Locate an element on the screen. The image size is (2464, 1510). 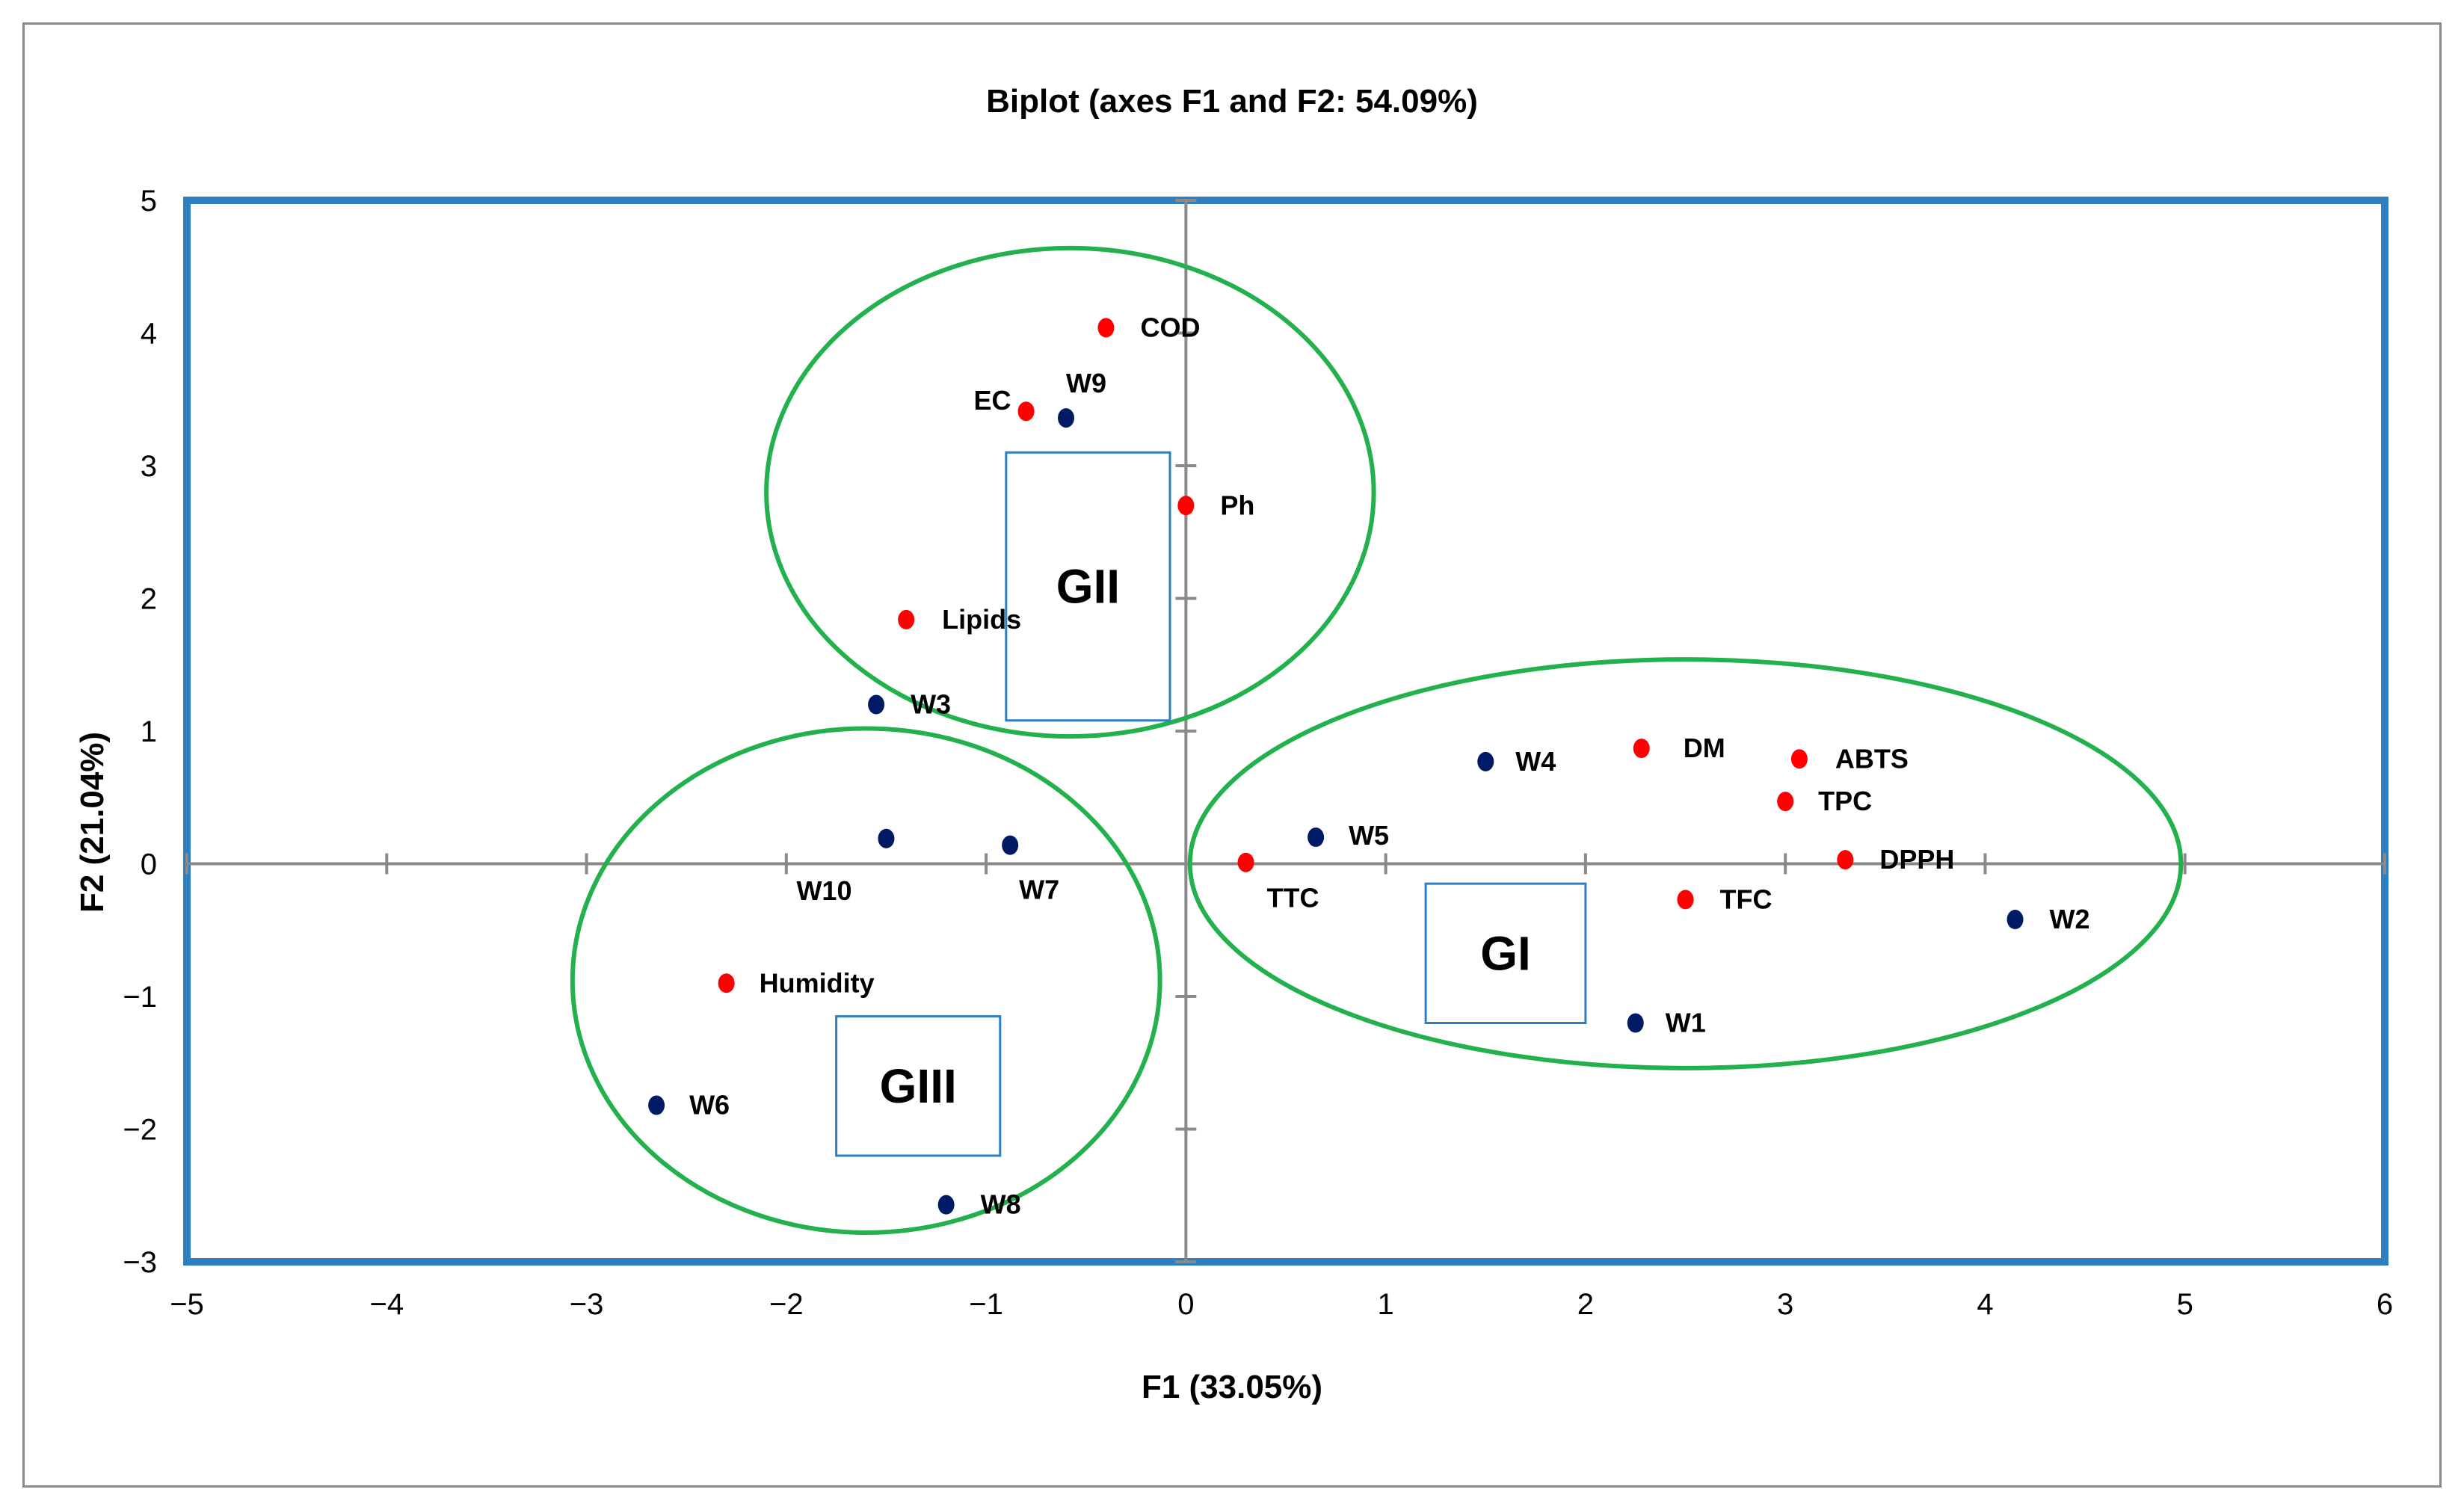
point-label-ph: Ph is located at coordinates (1237, 505).